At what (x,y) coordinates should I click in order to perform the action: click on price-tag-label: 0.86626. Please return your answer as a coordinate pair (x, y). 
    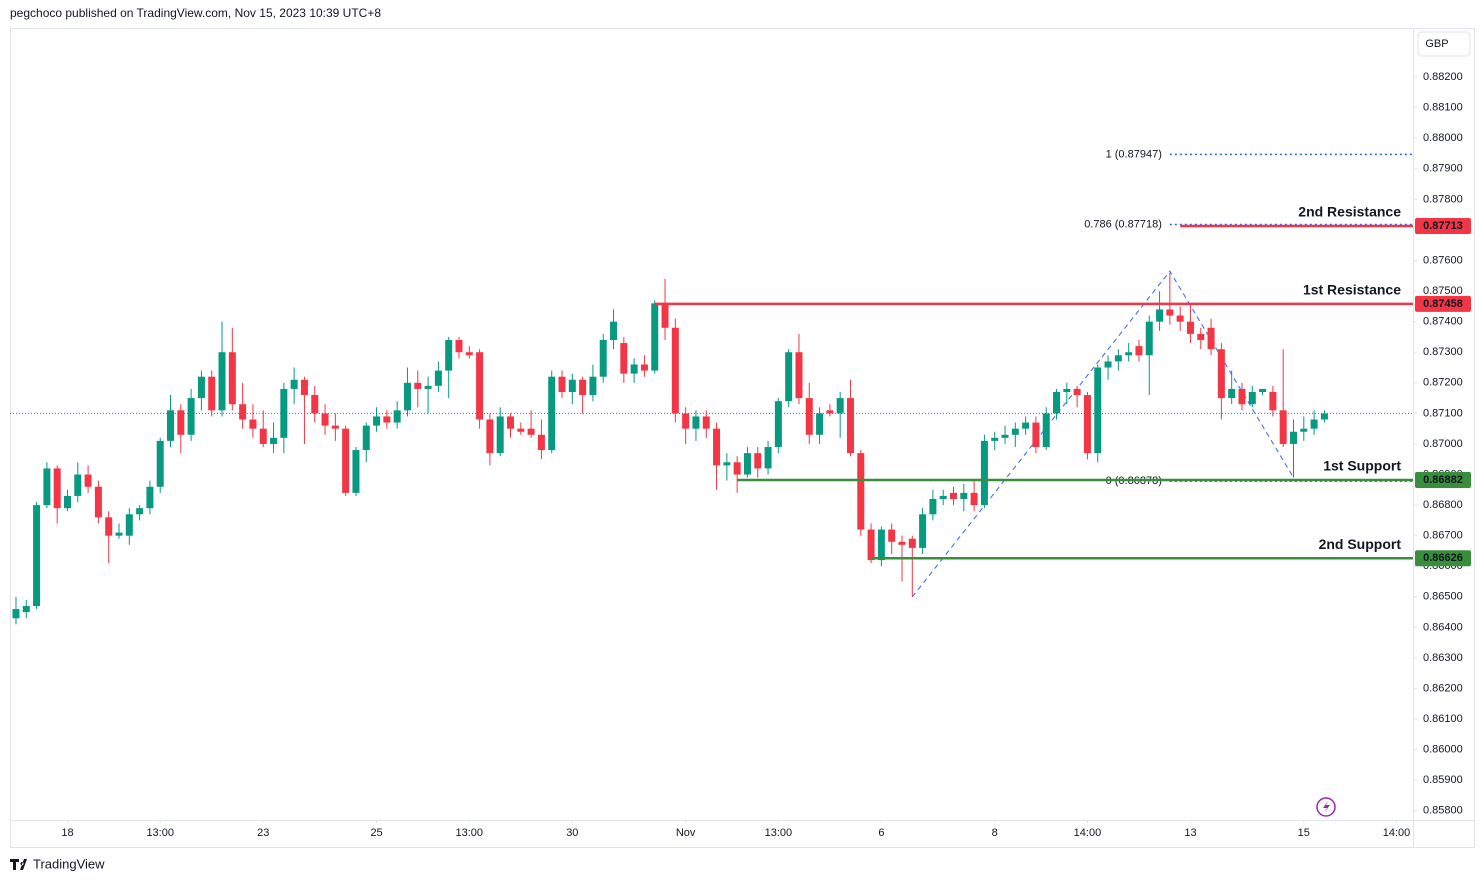
    Looking at the image, I should click on (1443, 558).